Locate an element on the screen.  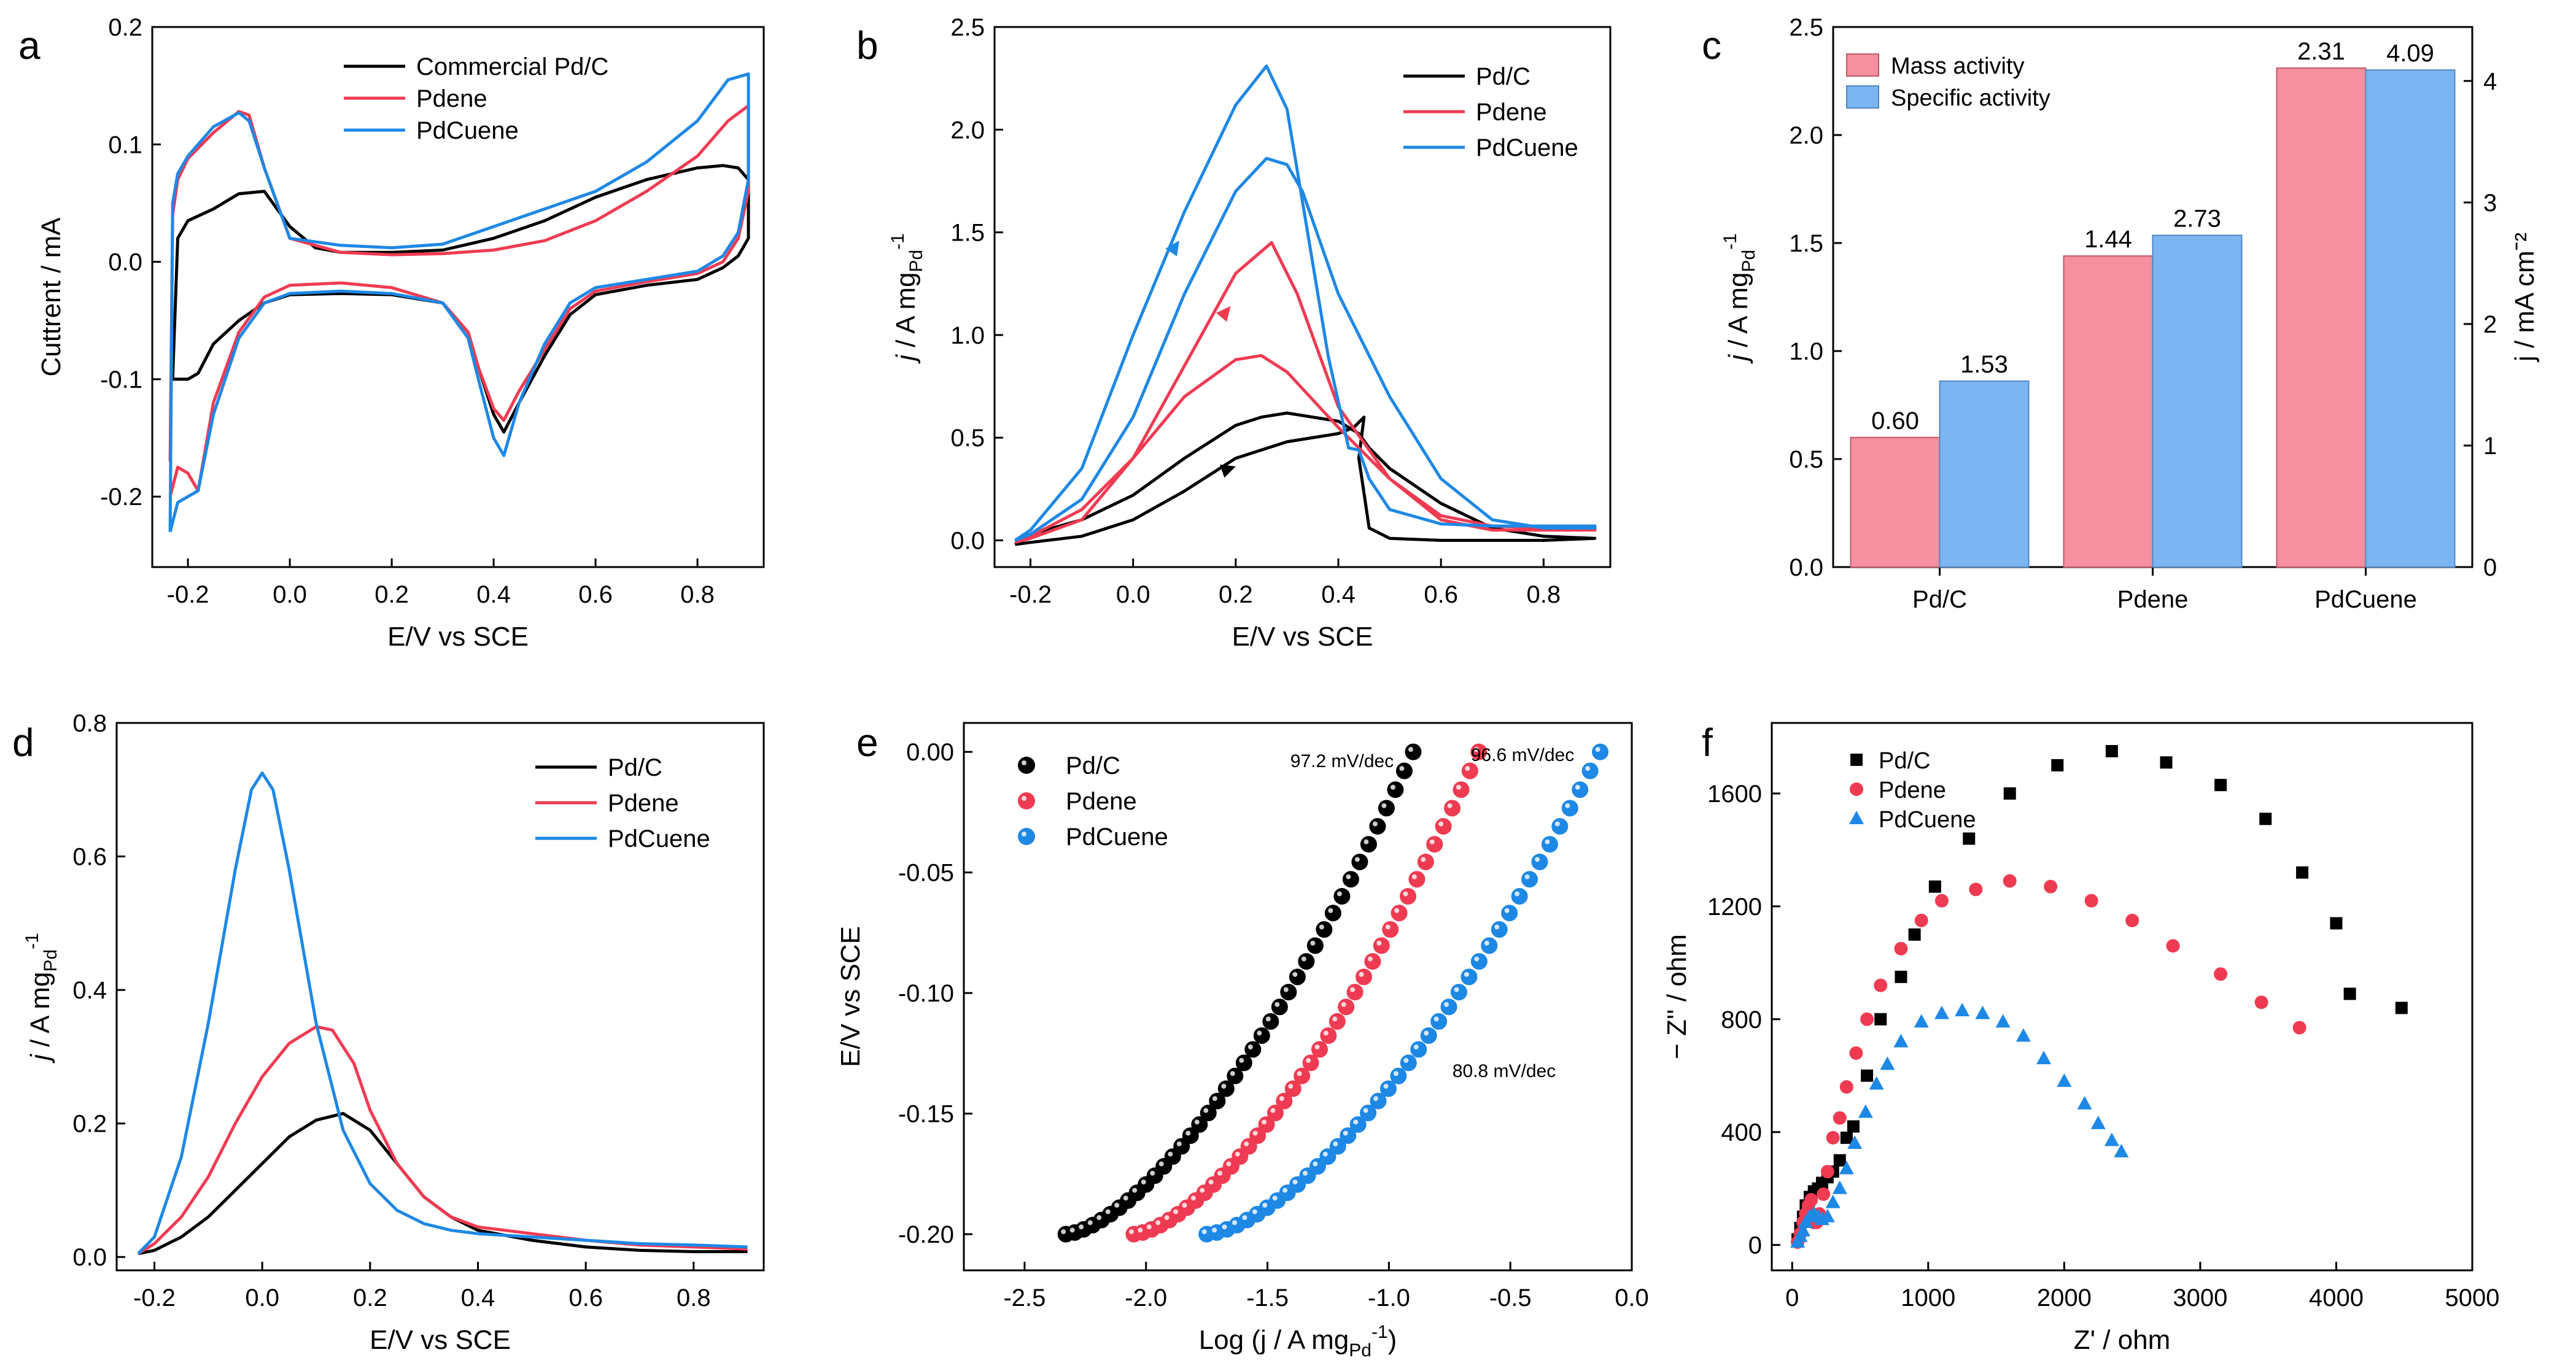
x-axis-label-end: ) is located at coordinates (1392, 1340).